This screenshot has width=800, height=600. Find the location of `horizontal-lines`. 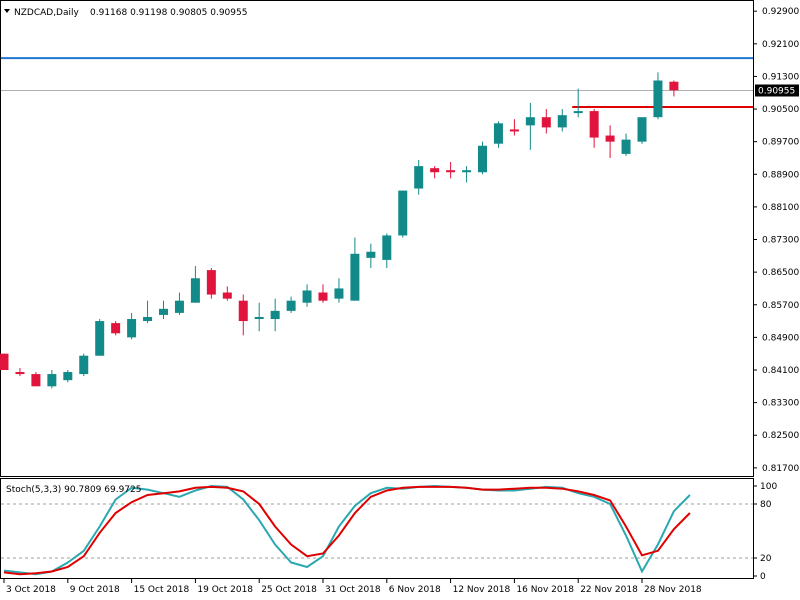

horizontal-lines is located at coordinates (377, 83).